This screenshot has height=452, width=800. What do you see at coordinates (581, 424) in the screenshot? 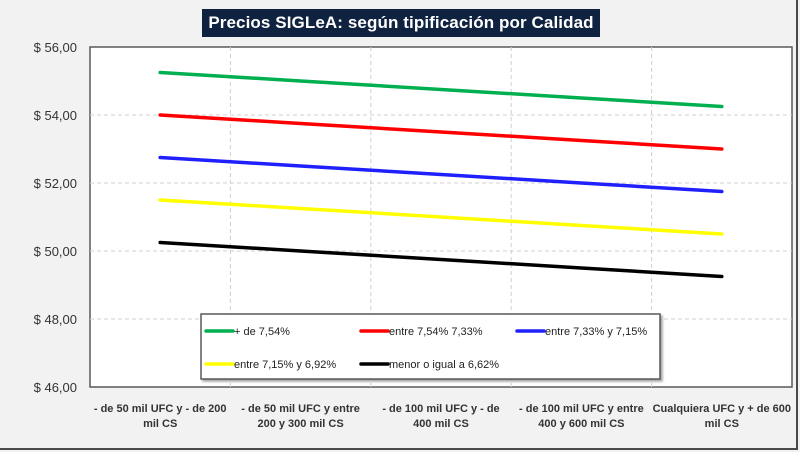
I see `x-tick-label-line: 400 y 600 mil CS` at bounding box center [581, 424].